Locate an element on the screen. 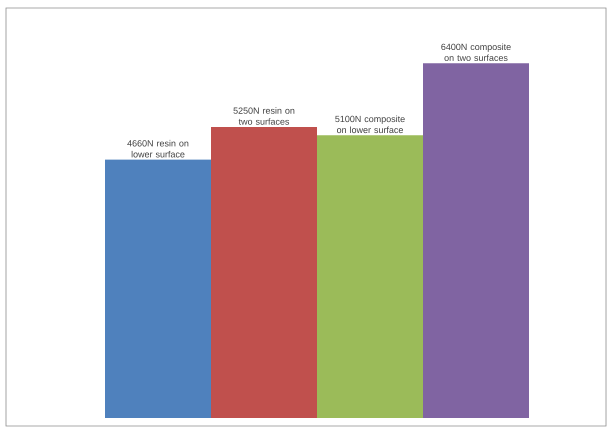  data-label: 4660N resin on lower surface is located at coordinates (157, 149).